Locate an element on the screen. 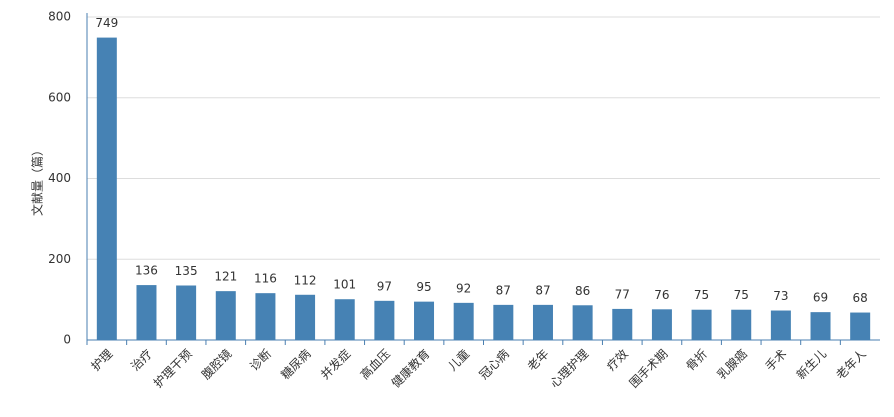  x-tick-label: 新生儿 is located at coordinates (811, 364).